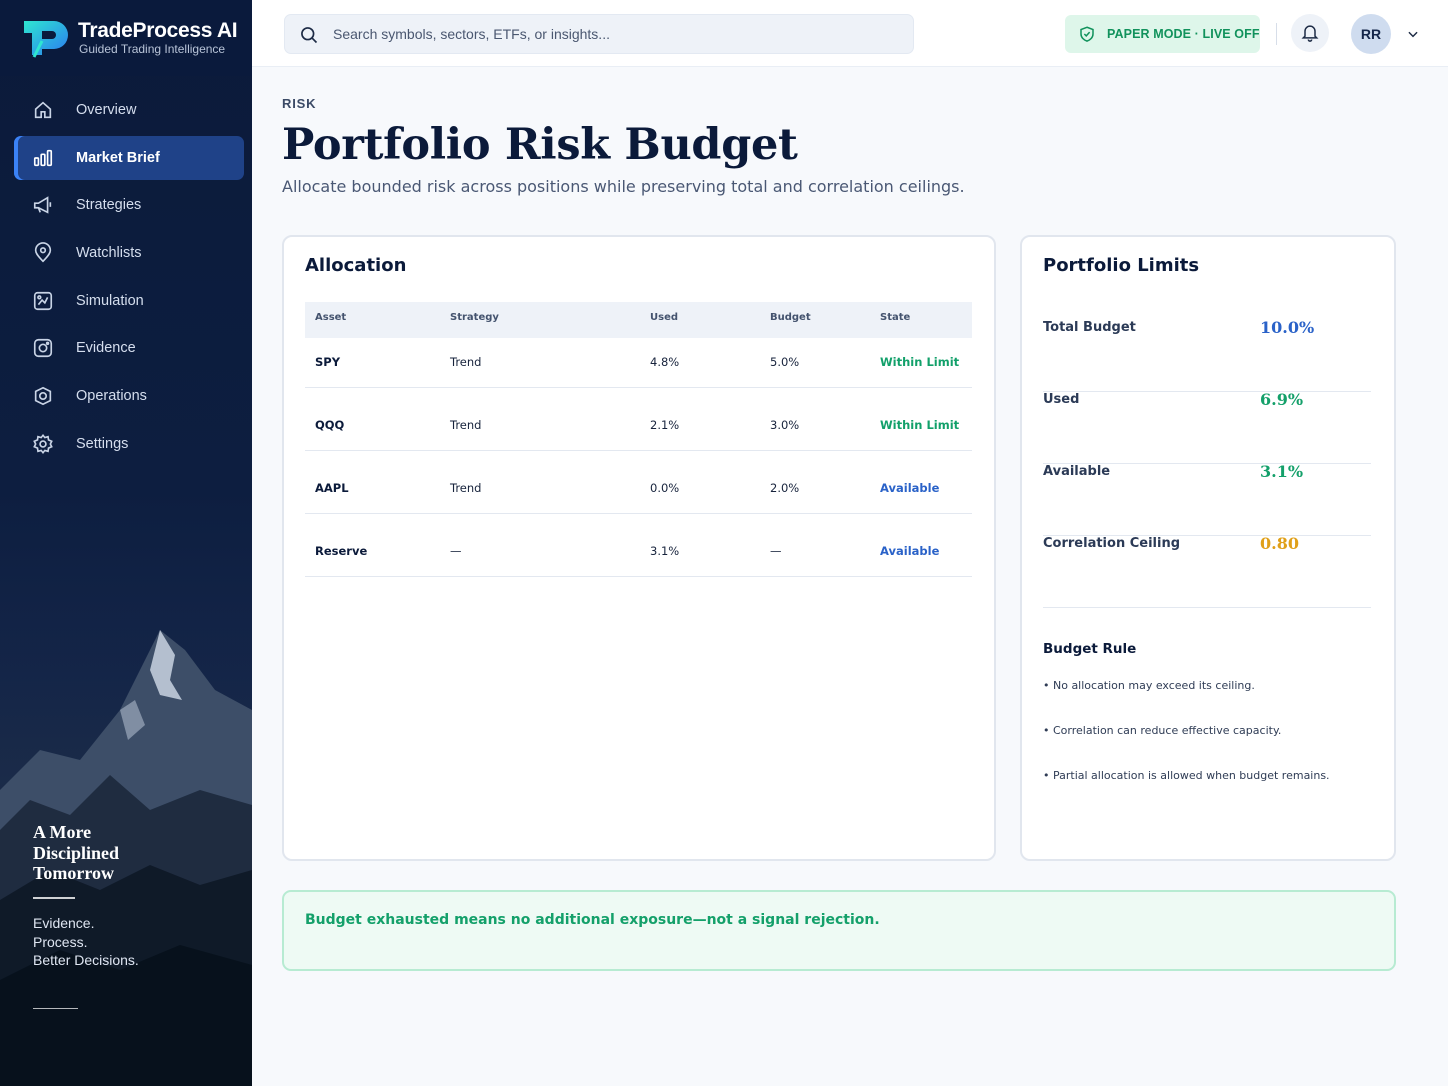 The height and width of the screenshot is (1086, 1448). I want to click on limit-label: Used, so click(1061, 399).